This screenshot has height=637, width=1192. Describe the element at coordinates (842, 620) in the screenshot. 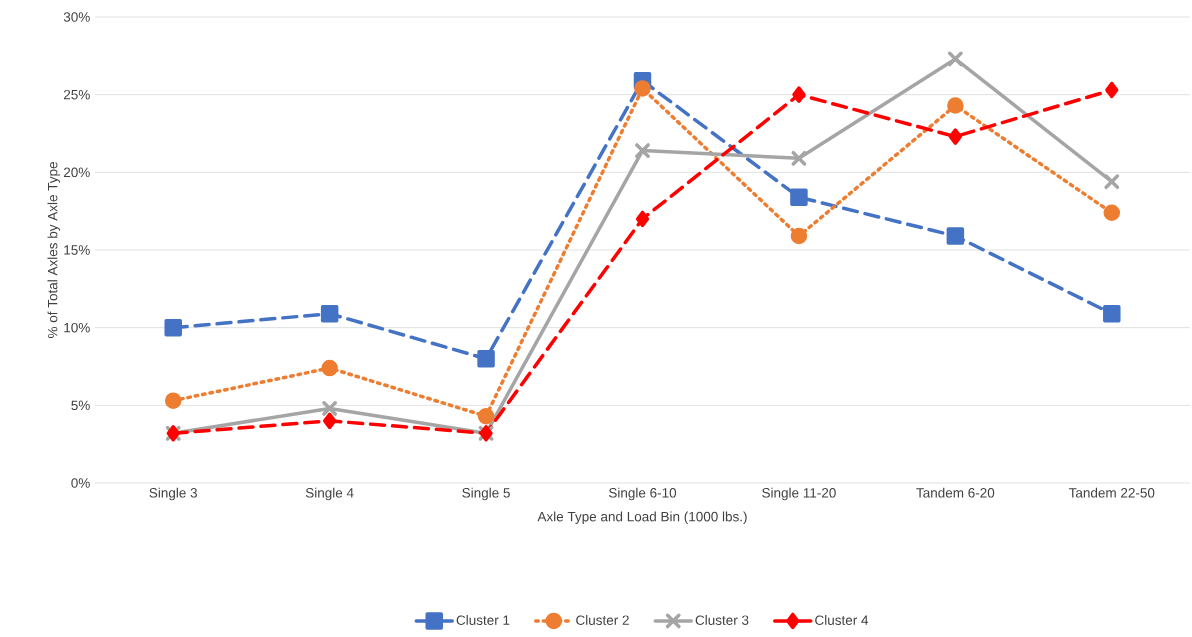

I see `legend-label: Cluster 4` at that location.